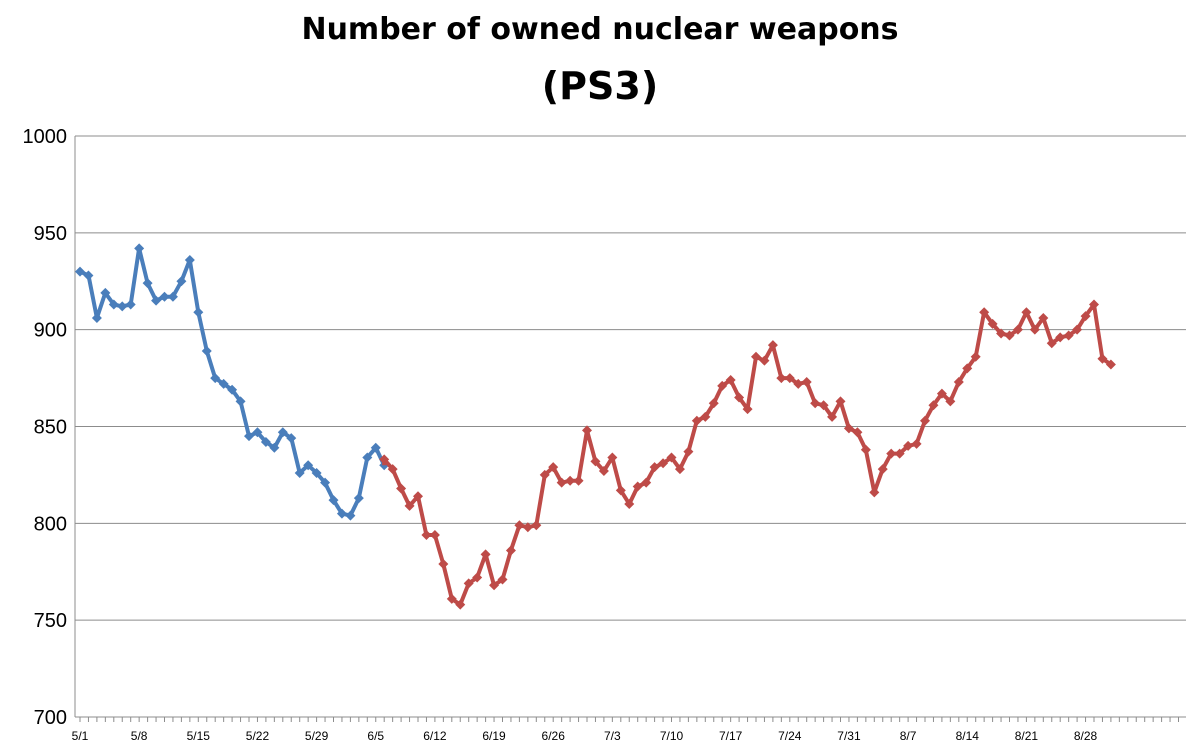 The width and height of the screenshot is (1200, 750). Describe the element at coordinates (375, 736) in the screenshot. I see `x-tick-label: 6/5` at that location.